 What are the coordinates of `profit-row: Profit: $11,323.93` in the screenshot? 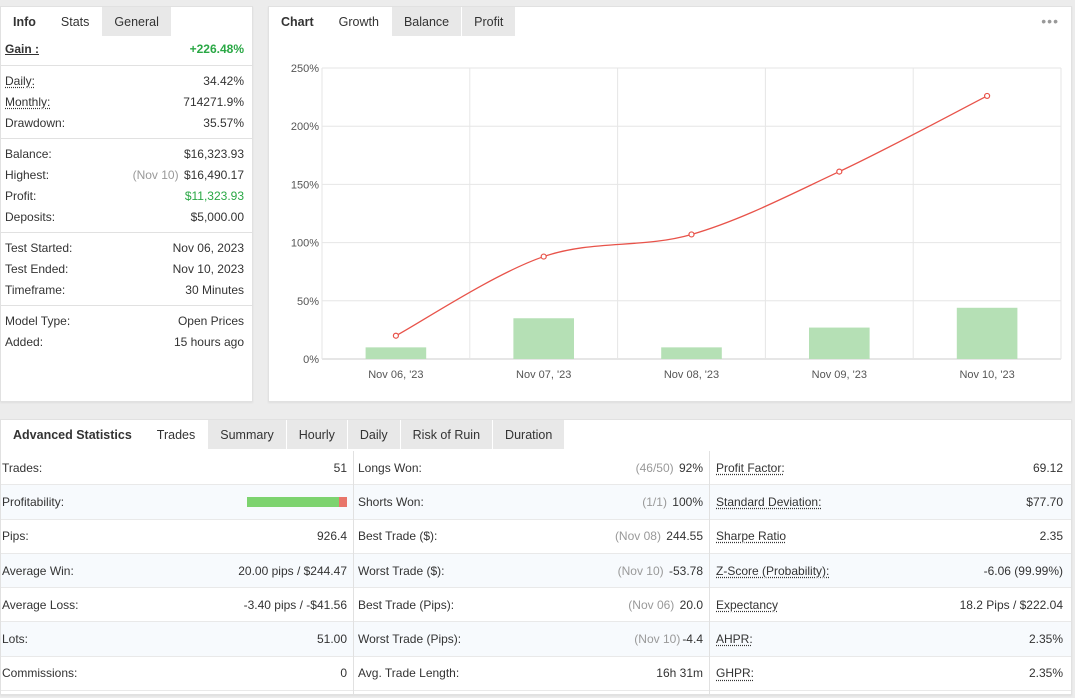 It's located at (126, 195).